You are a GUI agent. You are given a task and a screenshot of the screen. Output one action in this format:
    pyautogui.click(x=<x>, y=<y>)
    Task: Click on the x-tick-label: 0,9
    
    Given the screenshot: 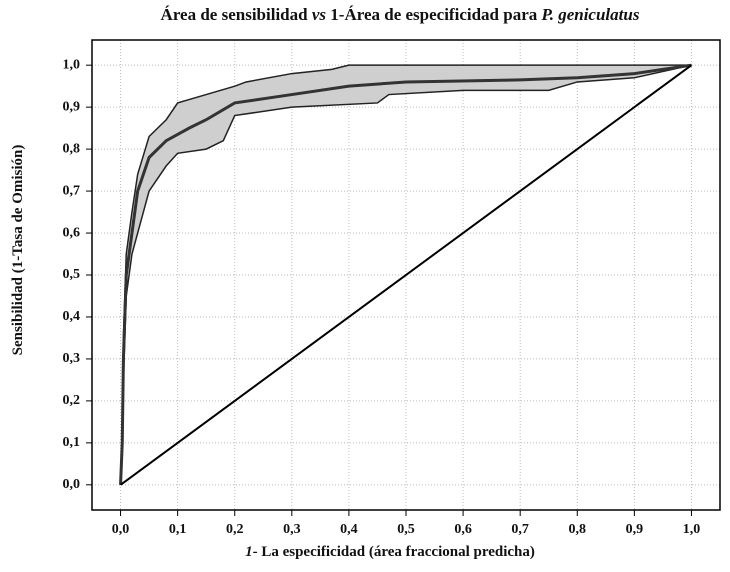 What is the action you would take?
    pyautogui.click(x=635, y=529)
    